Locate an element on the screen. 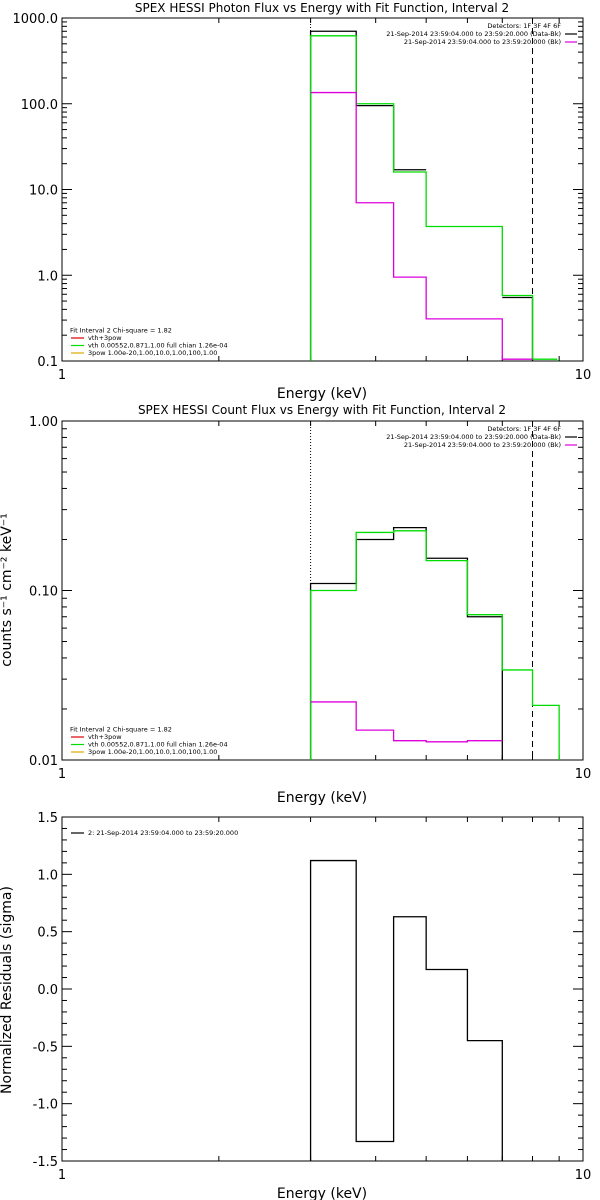 This screenshot has width=600, height=1200. count-flux-ylabel: counts s⁻¹ cm⁻² keV⁻¹ is located at coordinates (7, 590).